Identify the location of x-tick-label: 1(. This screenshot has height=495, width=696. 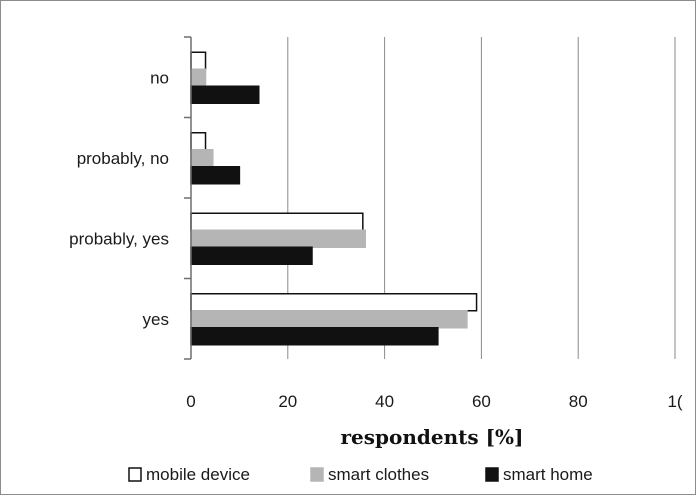
(674, 401).